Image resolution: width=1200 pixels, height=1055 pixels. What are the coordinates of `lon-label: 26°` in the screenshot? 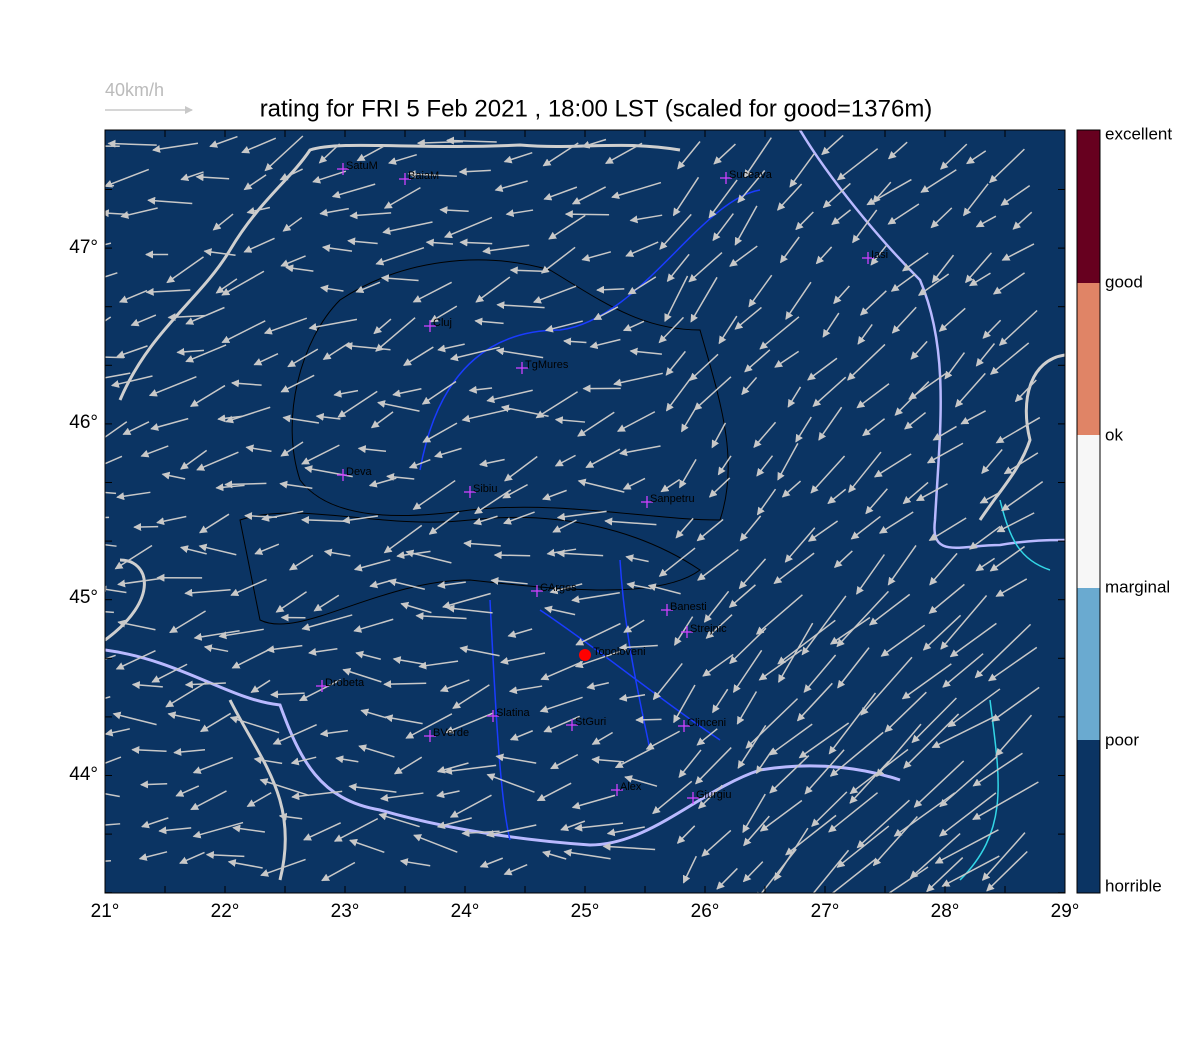 It's located at (705, 911).